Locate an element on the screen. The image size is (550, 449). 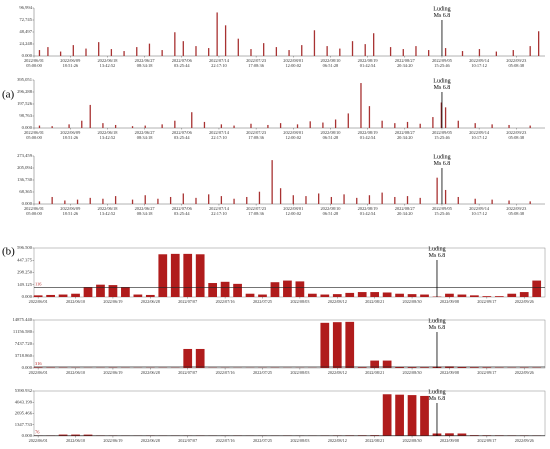
threshold-label: 316 is located at coordinates (38, 363).